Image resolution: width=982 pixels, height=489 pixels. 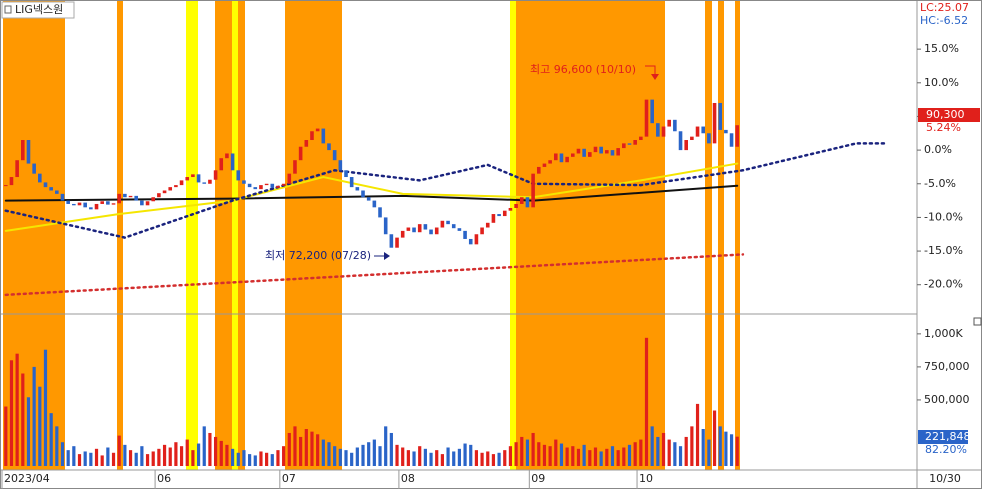 I want to click on high-arrow-head, so click(x=655, y=77).